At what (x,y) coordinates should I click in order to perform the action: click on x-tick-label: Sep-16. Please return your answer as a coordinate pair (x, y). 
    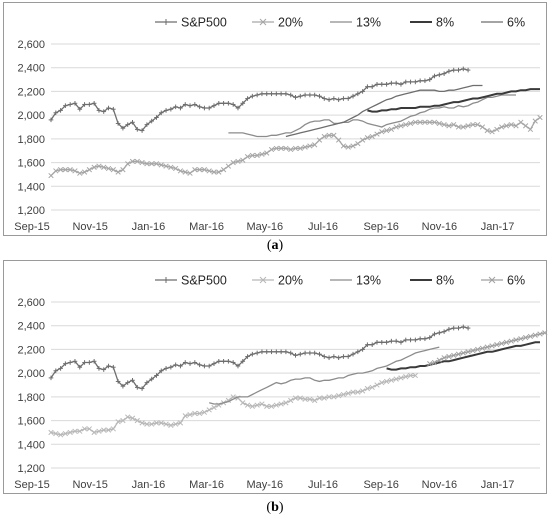
    Looking at the image, I should click on (380, 485).